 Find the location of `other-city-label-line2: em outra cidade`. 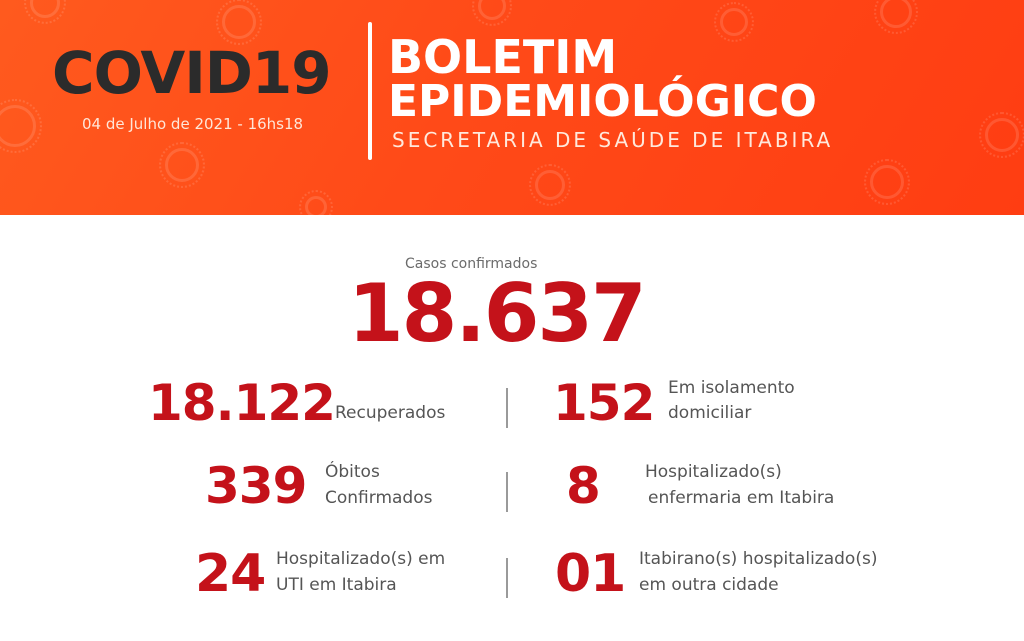

other-city-label-line2: em outra cidade is located at coordinates (709, 585).